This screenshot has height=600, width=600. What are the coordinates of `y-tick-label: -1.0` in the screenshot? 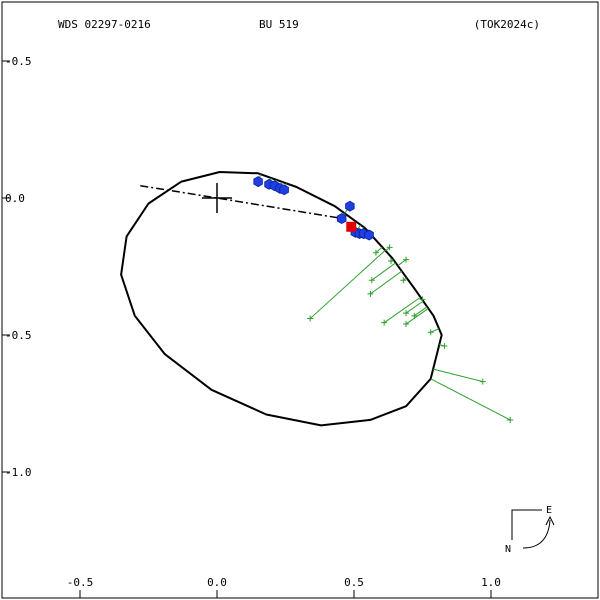 It's located at (18, 472).